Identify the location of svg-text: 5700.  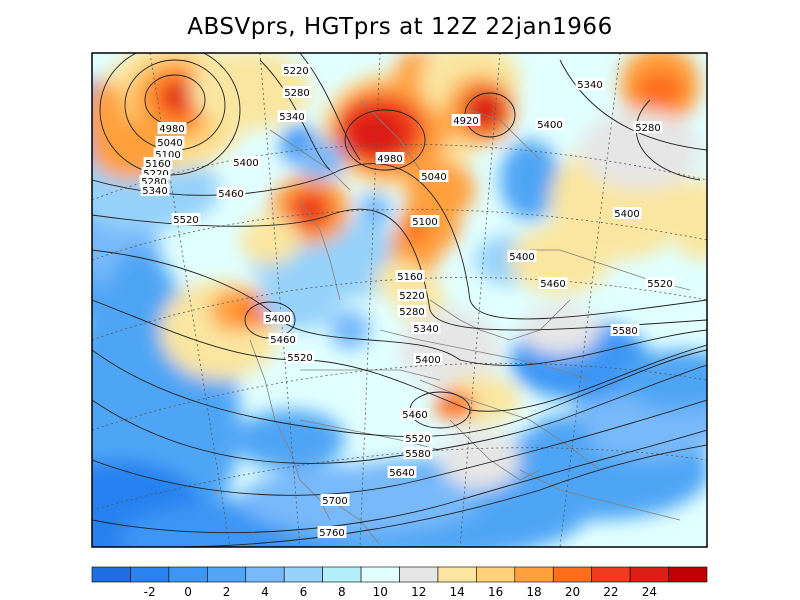
(334, 501).